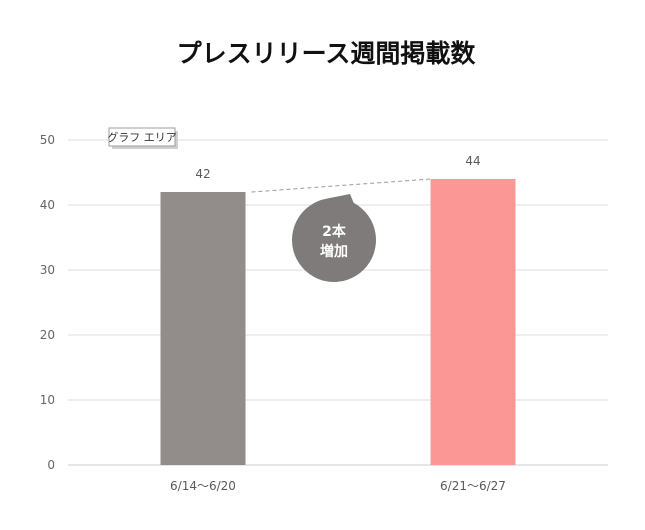 The image size is (645, 530). I want to click on increase-callout: 2本 増加, so click(334, 238).